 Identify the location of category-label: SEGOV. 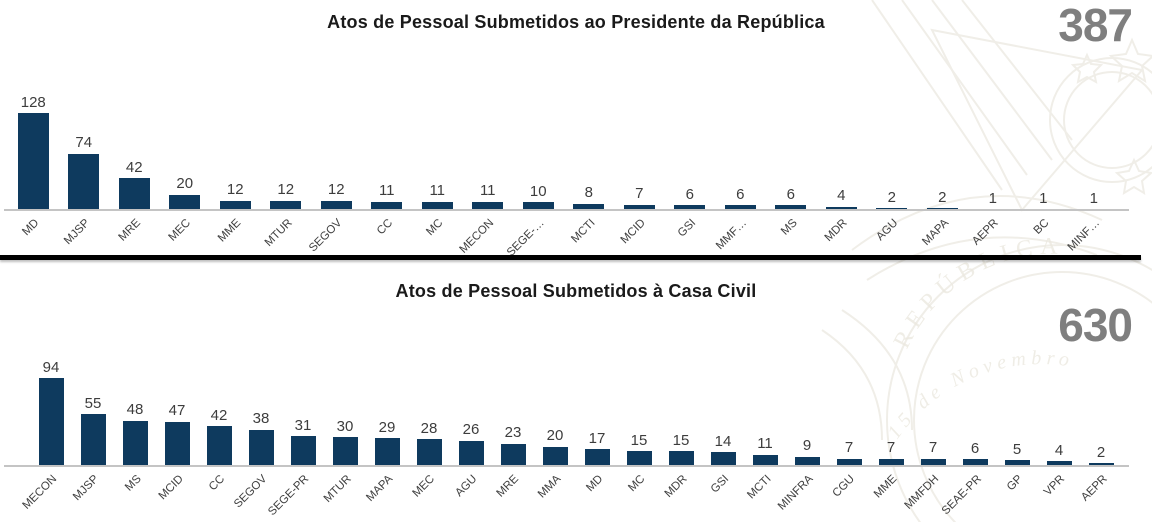
(326, 236).